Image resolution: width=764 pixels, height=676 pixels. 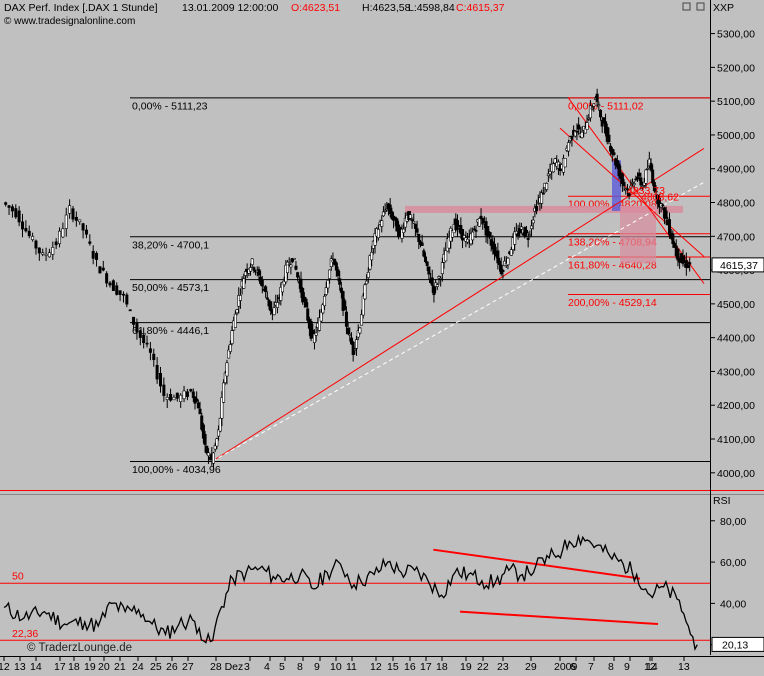 What do you see at coordinates (120, 667) in the screenshot?
I see `date-tick-label: 21` at bounding box center [120, 667].